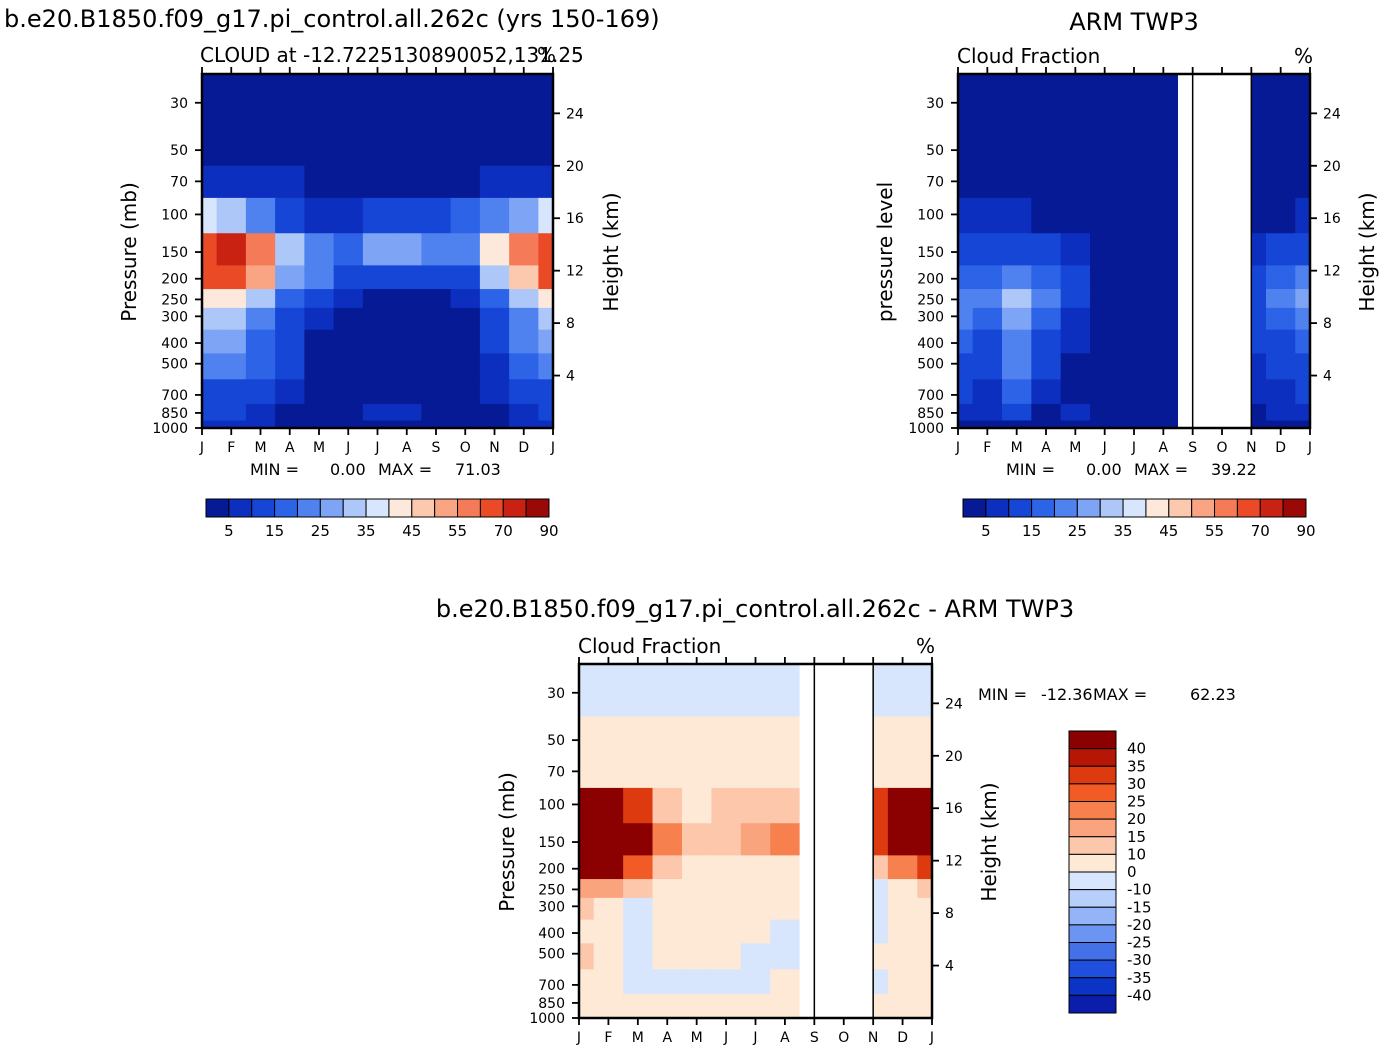 This screenshot has height=1052, width=1385. I want to click on y2-tick-label: 24, so click(575, 114).